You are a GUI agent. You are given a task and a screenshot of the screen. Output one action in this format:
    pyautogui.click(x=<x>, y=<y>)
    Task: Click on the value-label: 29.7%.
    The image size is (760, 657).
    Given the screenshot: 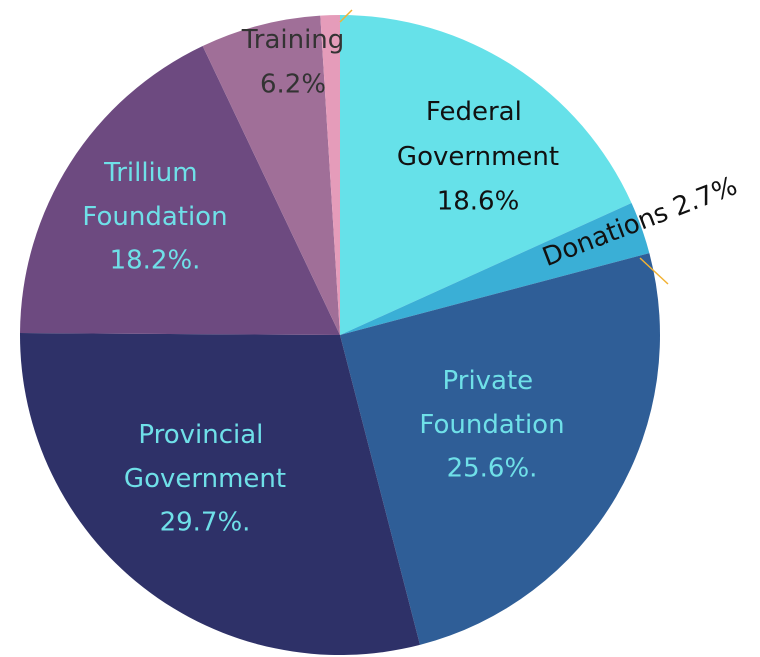 What is the action you would take?
    pyautogui.click(x=205, y=523)
    